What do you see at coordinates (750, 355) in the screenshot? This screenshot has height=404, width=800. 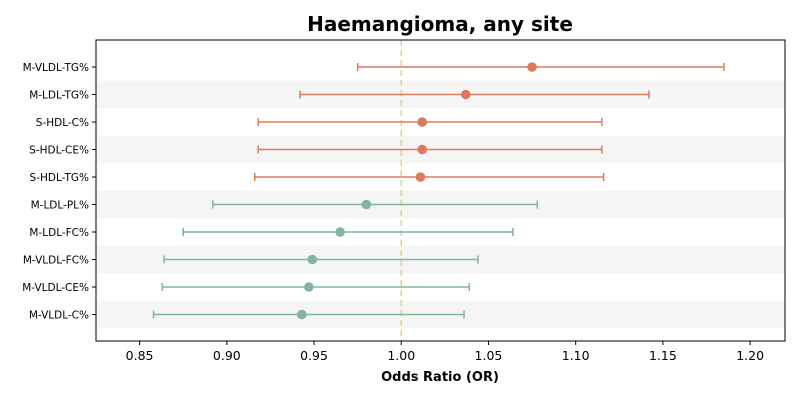 I see `x-tick-label: 1.20` at bounding box center [750, 355].